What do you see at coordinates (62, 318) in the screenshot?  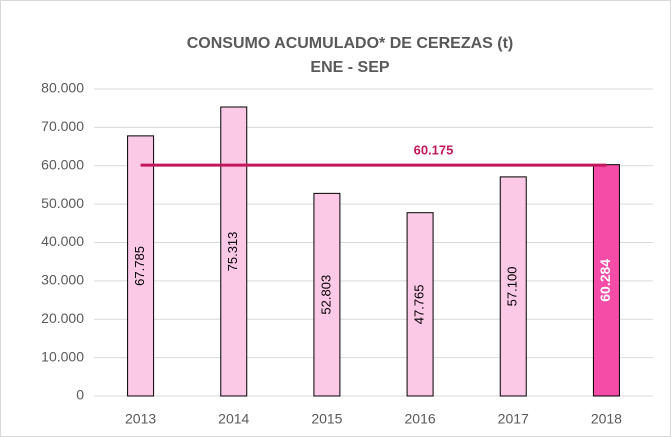 I see `y-tick-label: 20.000` at bounding box center [62, 318].